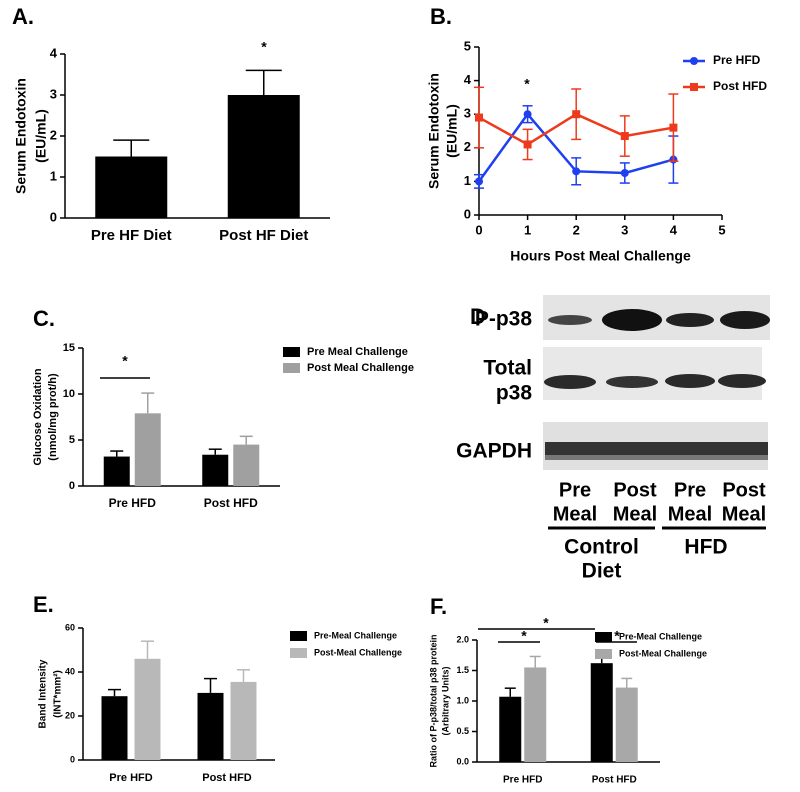 The image size is (800, 792). Describe the element at coordinates (527, 229) in the screenshot. I see `x-tick-label: 1` at that location.